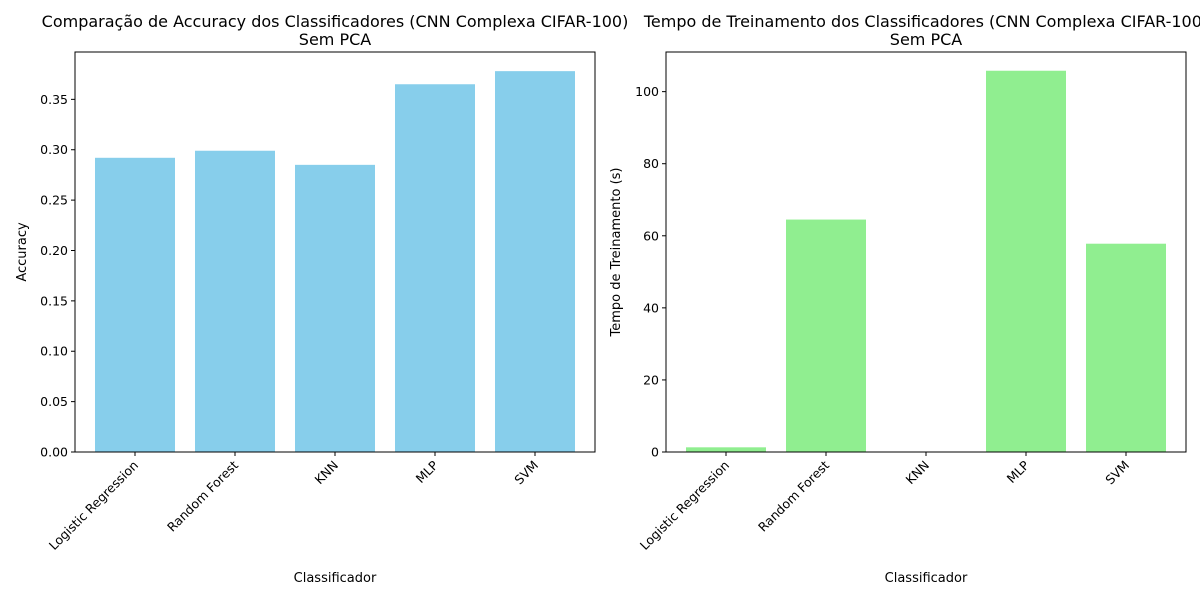 The height and width of the screenshot is (600, 1200). Describe the element at coordinates (335, 578) in the screenshot. I see `accuracy-x-axis-label: Classificador` at that location.